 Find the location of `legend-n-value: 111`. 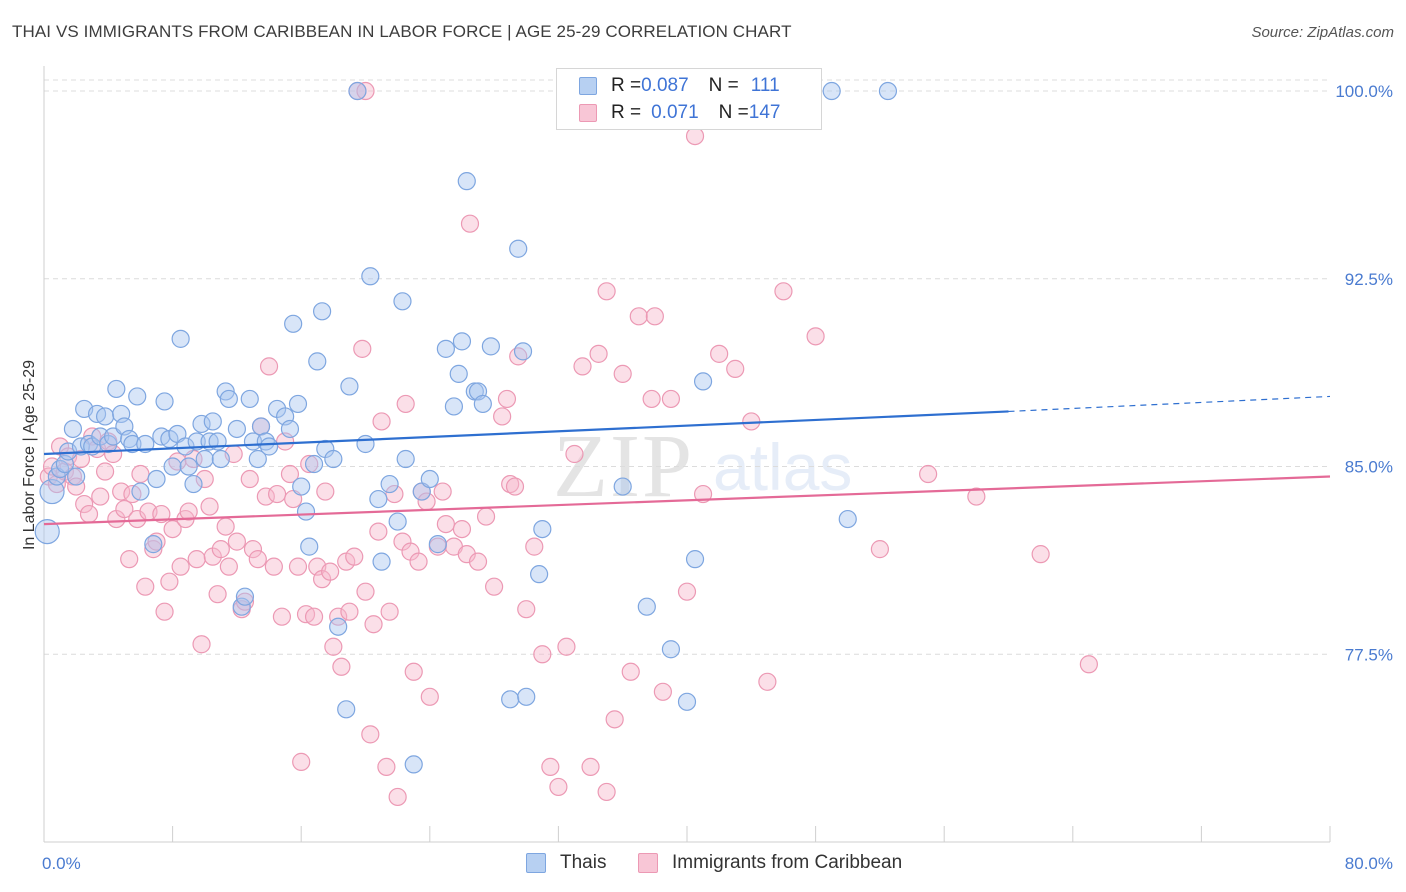

legend-n-value: 111 is located at coordinates (765, 85).